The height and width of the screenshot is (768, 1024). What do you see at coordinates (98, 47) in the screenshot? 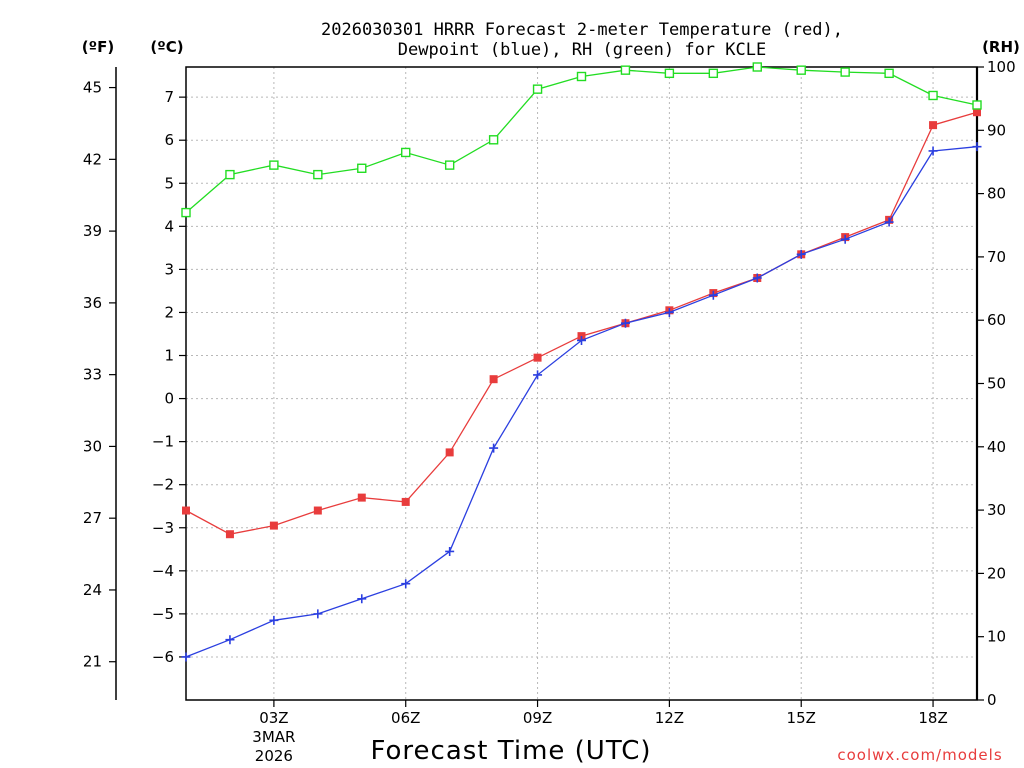
I see `fahrenheit-unit-label: (ºF)` at bounding box center [98, 47].